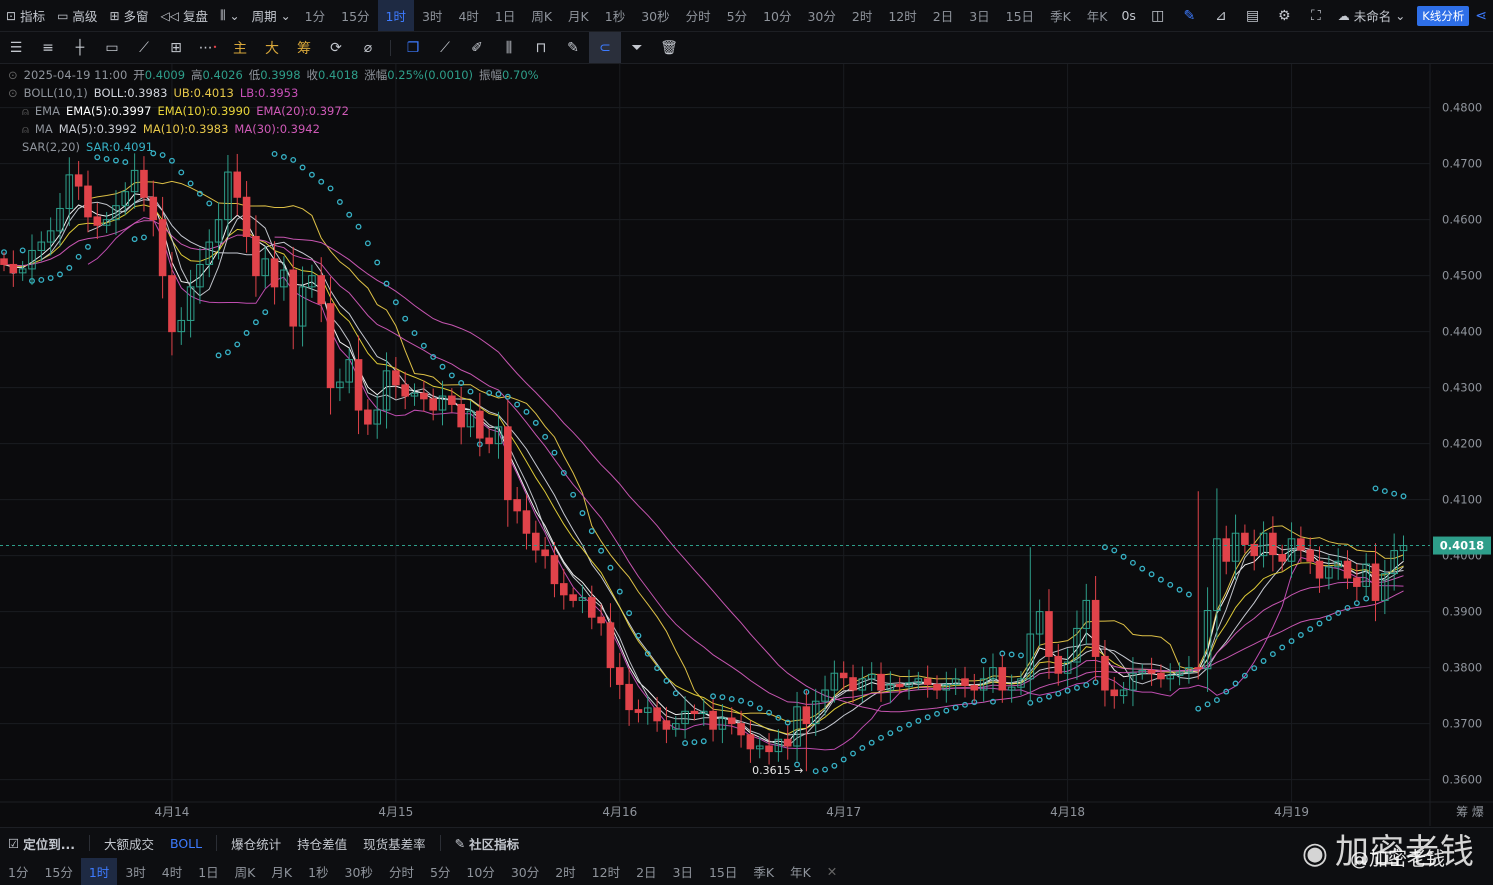 Image resolution: width=1493 pixels, height=885 pixels. What do you see at coordinates (646, 872) in the screenshot?
I see `bottom-period-tab-16: 2日` at bounding box center [646, 872].